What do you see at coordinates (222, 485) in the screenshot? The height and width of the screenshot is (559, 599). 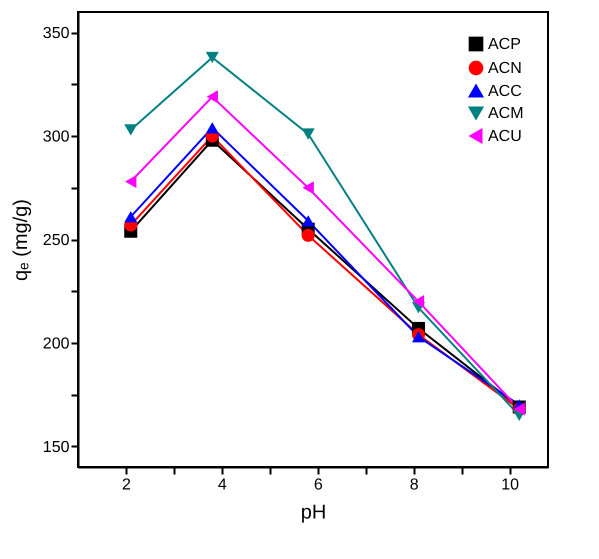 I see `x-tick-label: 4` at bounding box center [222, 485].